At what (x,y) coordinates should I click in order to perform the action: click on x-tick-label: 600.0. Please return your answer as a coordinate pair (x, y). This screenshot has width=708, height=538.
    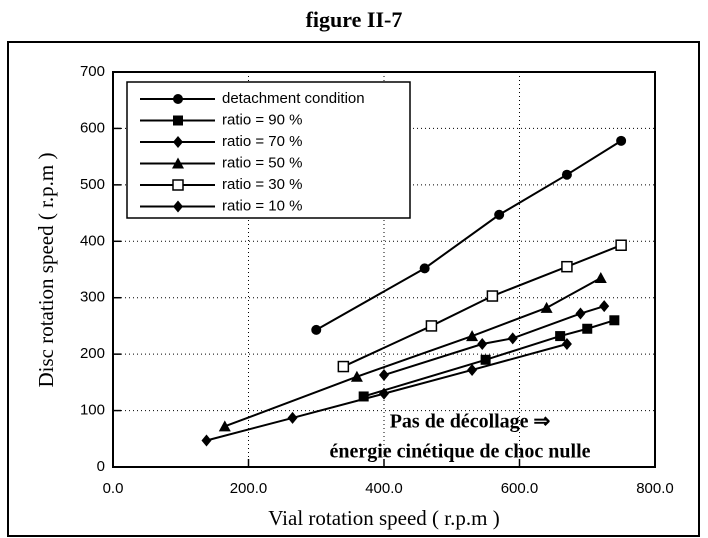
    Looking at the image, I should click on (520, 488).